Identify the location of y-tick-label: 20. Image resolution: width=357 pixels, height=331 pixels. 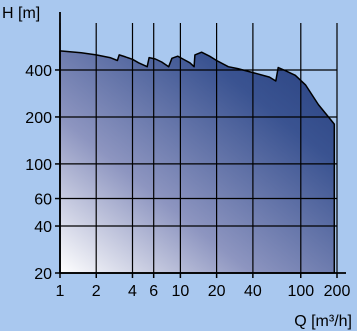
(43, 274).